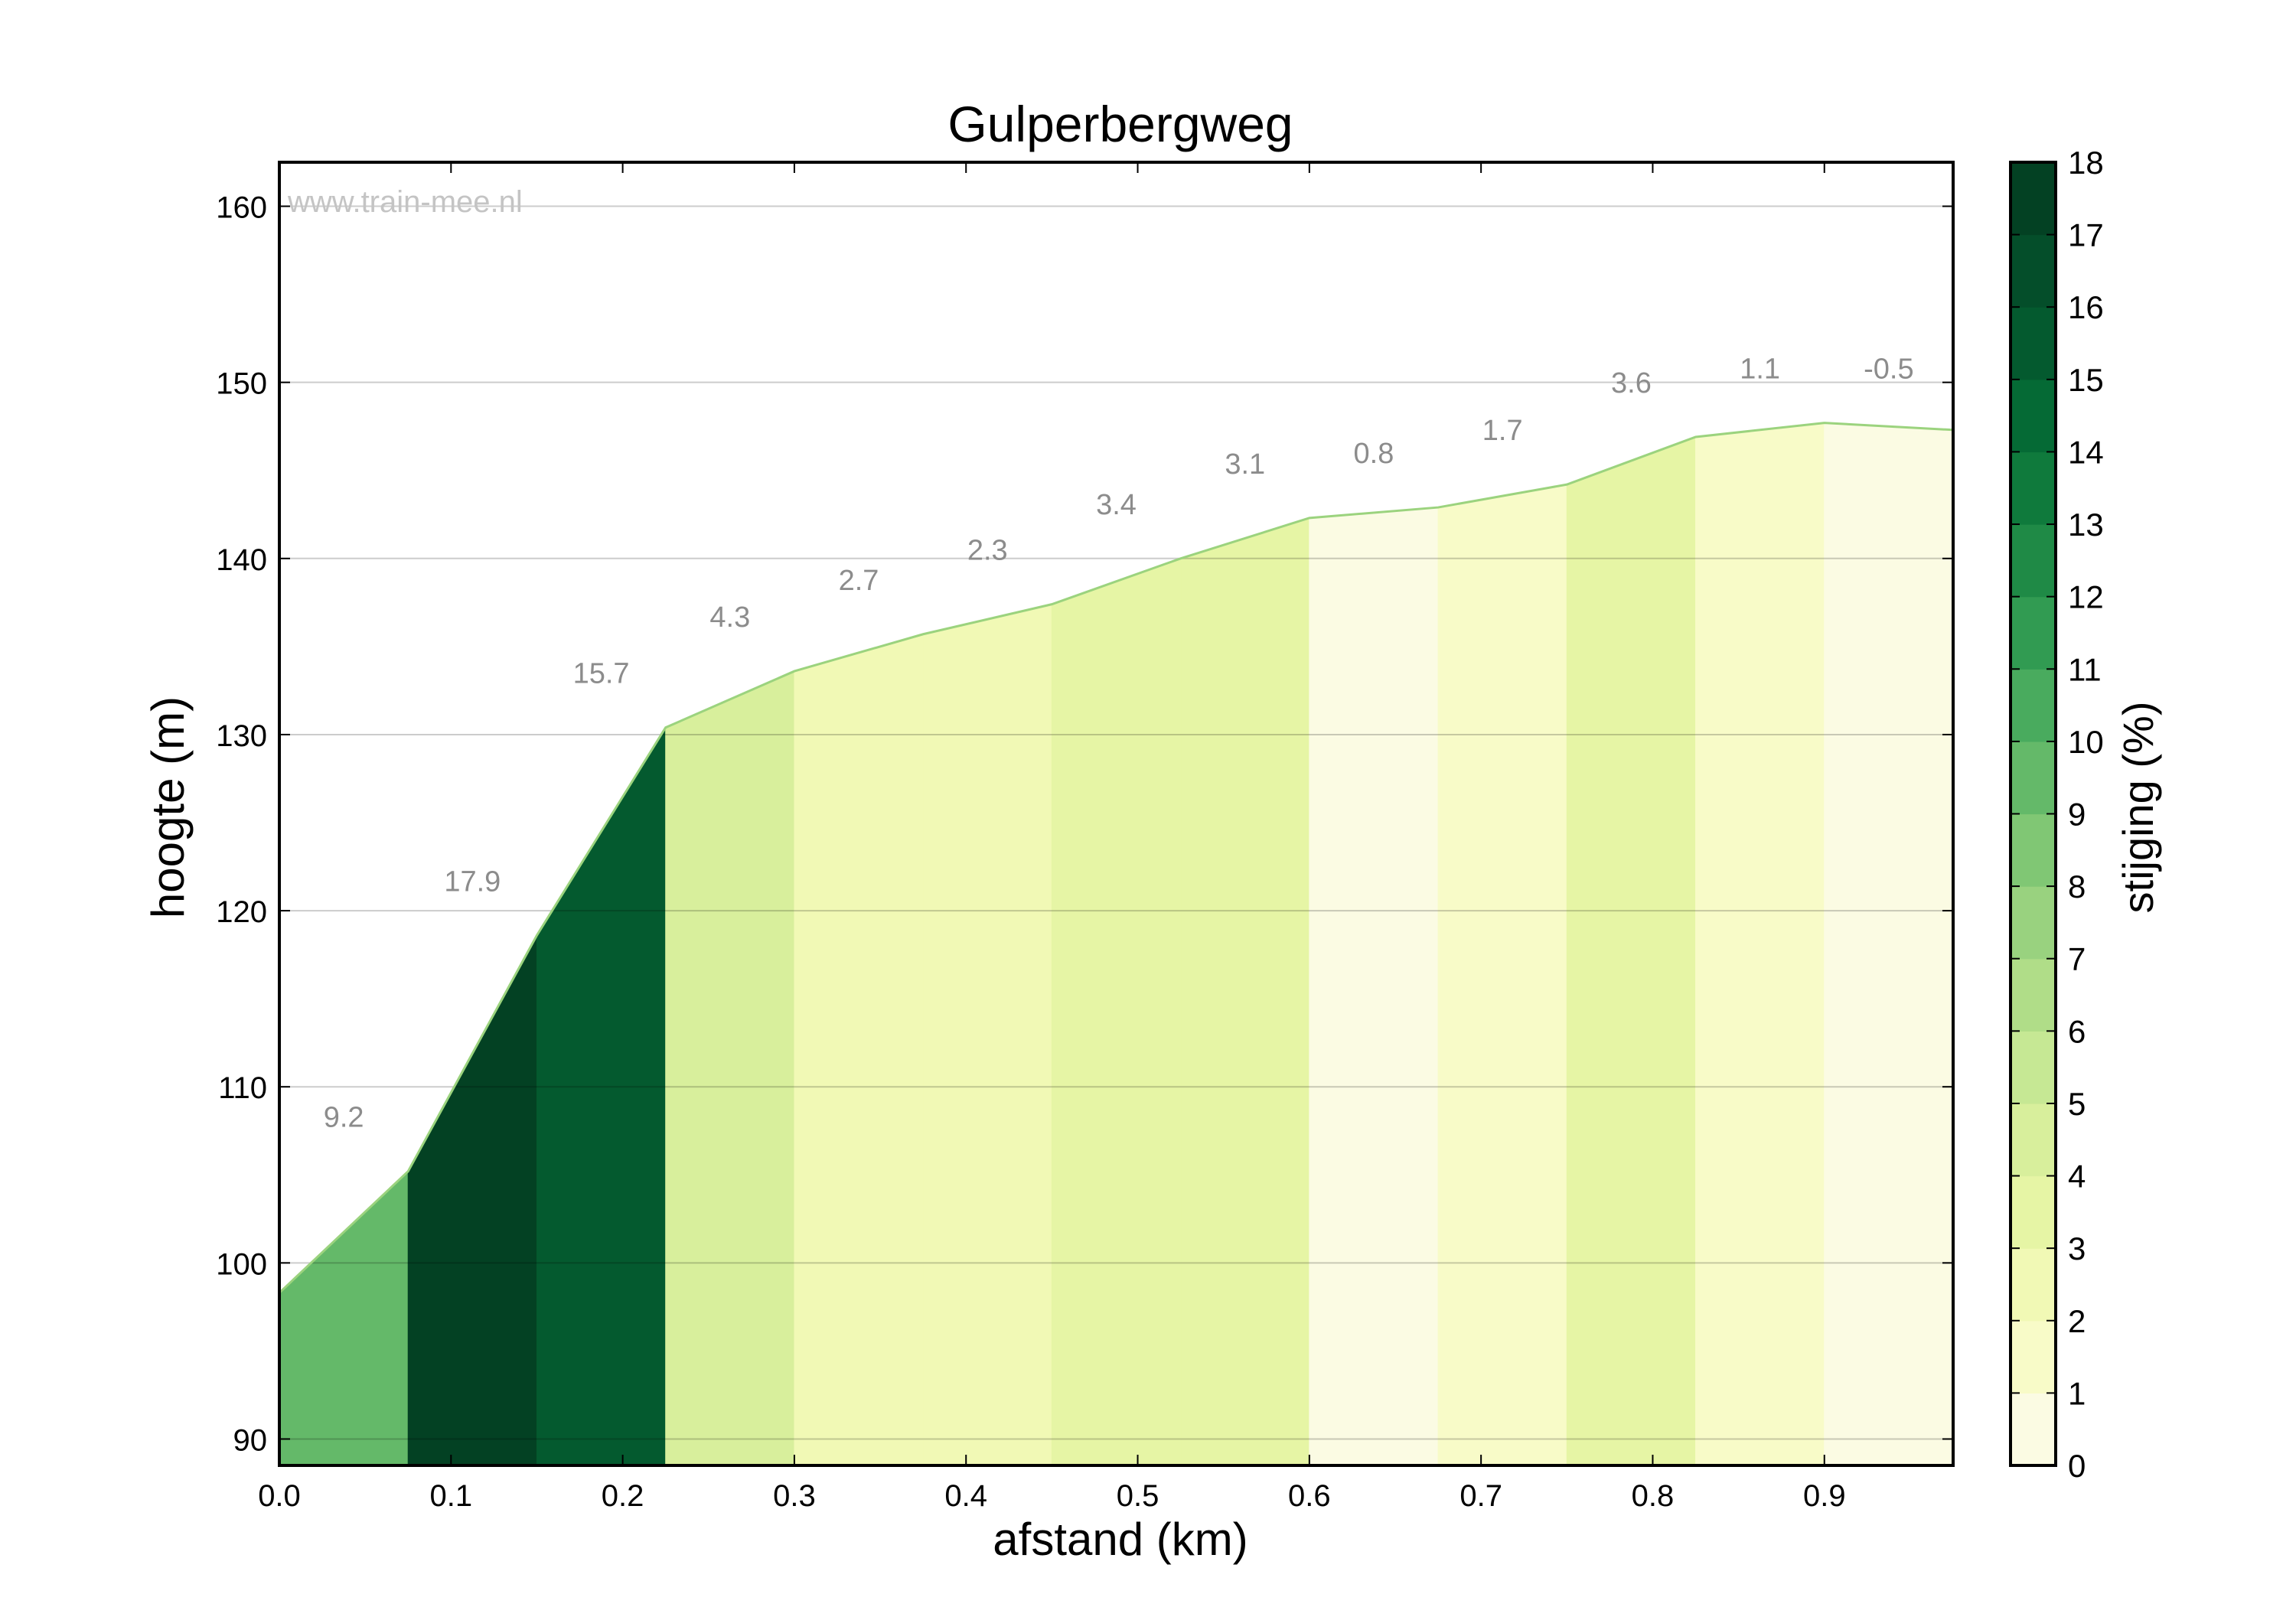 The image size is (2296, 1607). I want to click on colorbar-tick-label: 5, so click(2077, 1104).